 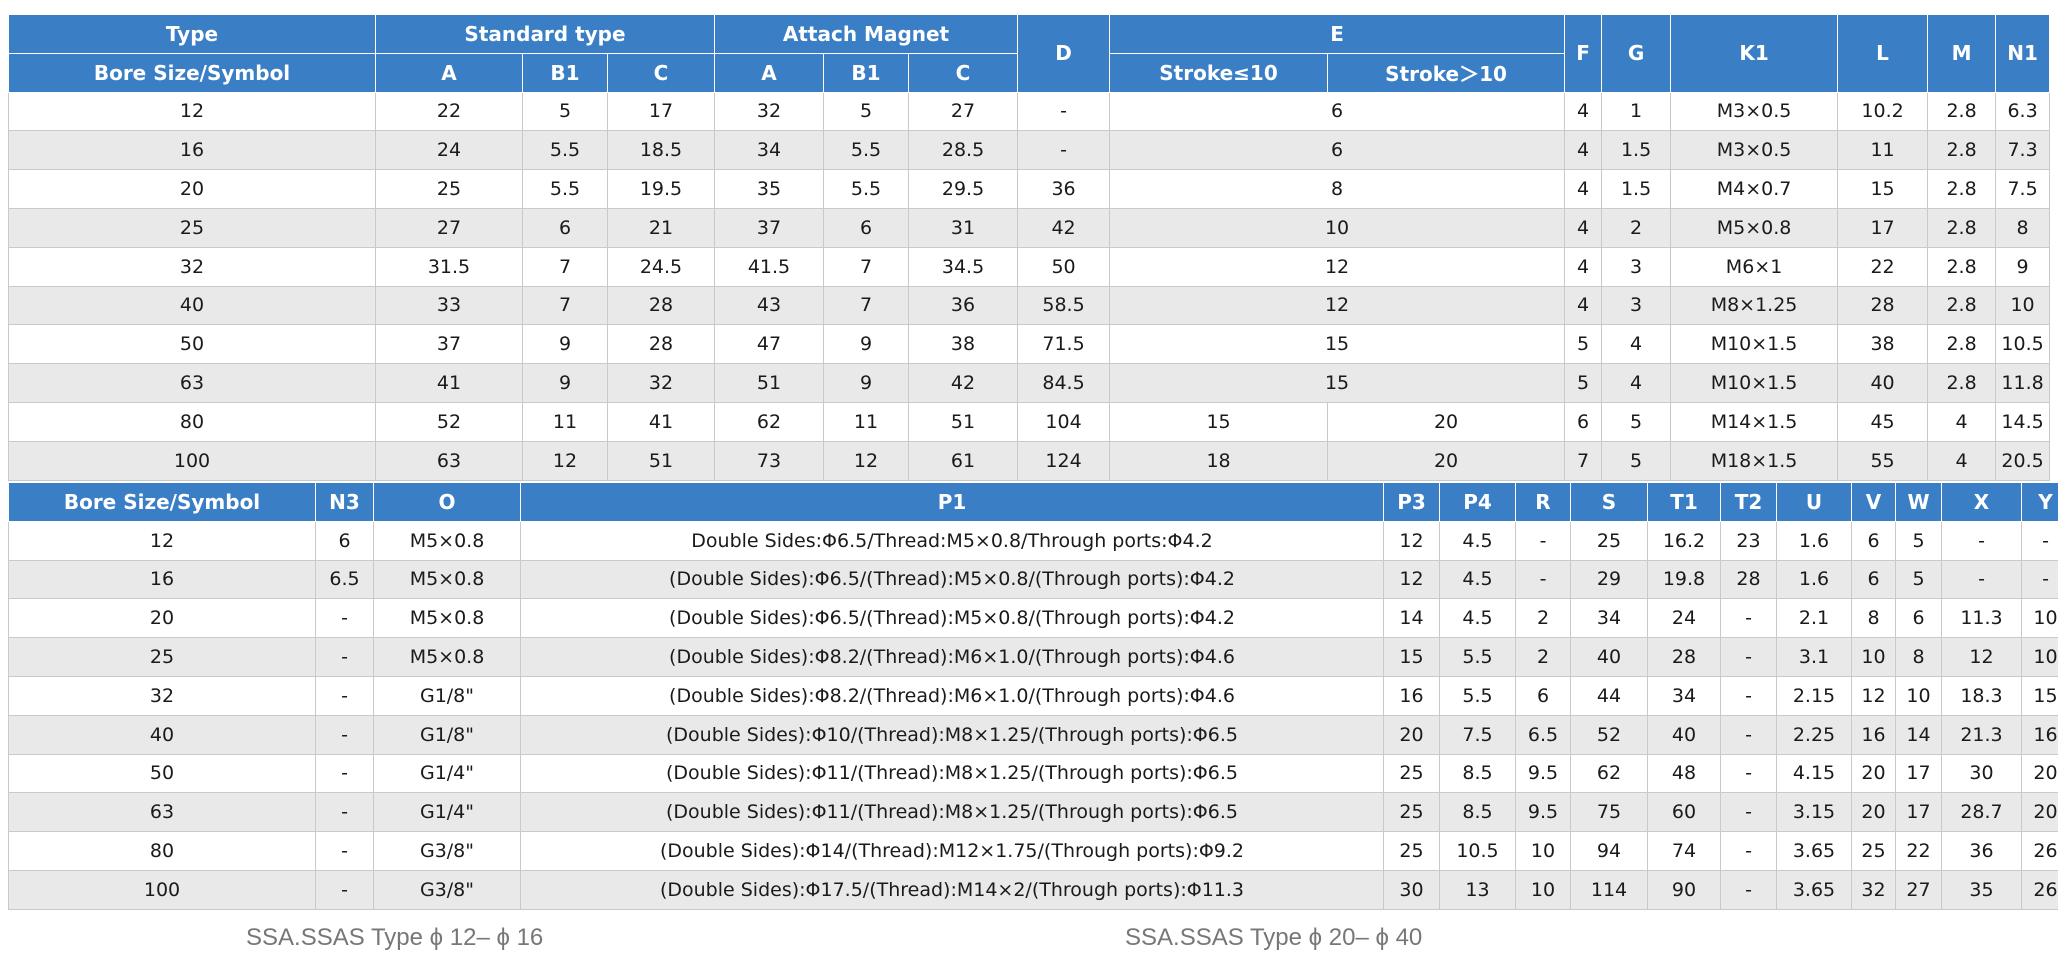 What do you see at coordinates (769, 305) in the screenshot?
I see `cell-mag-a: 43` at bounding box center [769, 305].